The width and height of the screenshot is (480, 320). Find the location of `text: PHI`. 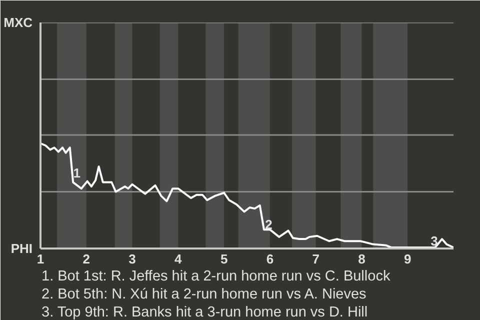

text: PHI is located at coordinates (21, 248).